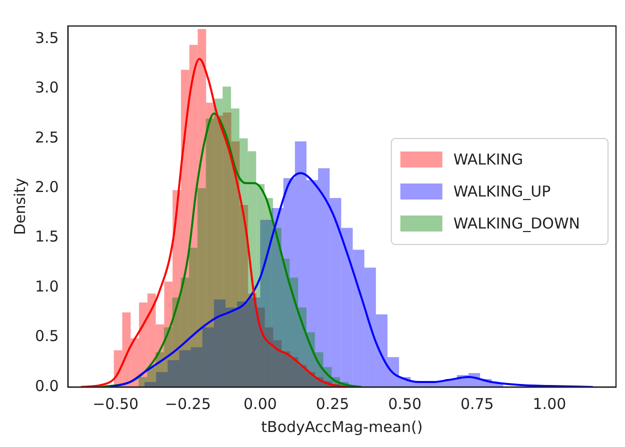  I want to click on y-tick-label: 1.0, so click(46, 286).